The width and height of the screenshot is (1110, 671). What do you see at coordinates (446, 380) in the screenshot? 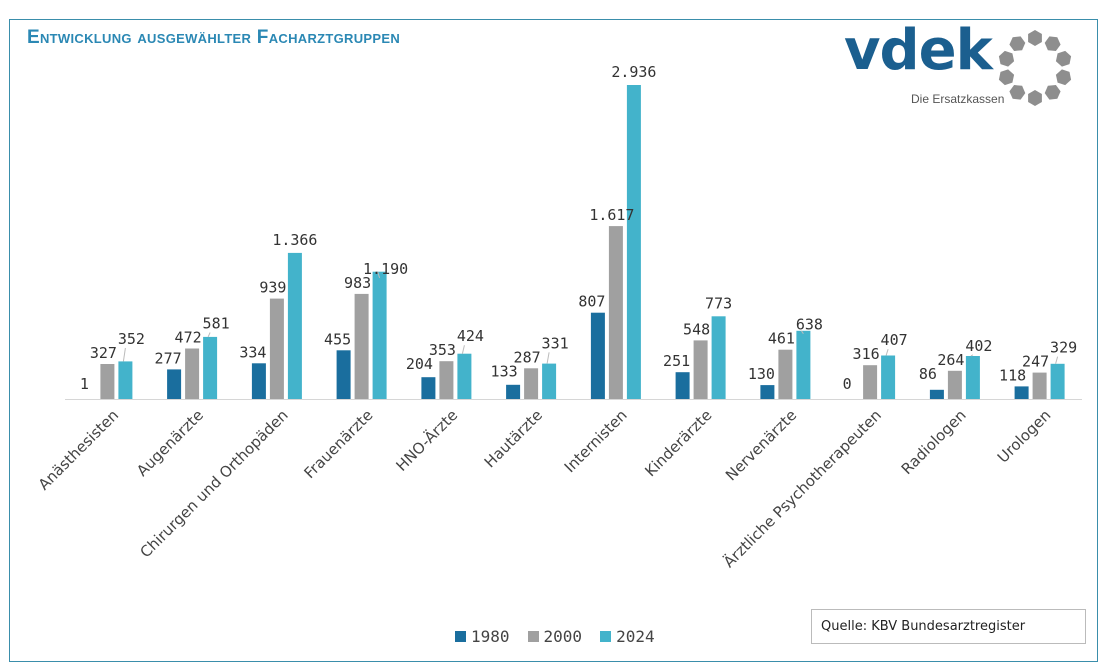
I see `bar-2000-hno-ärzte` at bounding box center [446, 380].